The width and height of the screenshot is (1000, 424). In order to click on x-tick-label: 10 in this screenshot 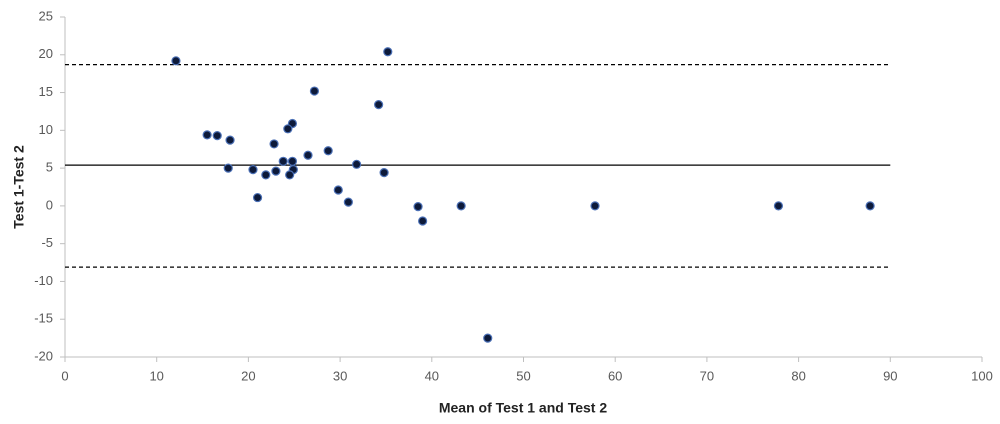, I will do `click(156, 375)`.